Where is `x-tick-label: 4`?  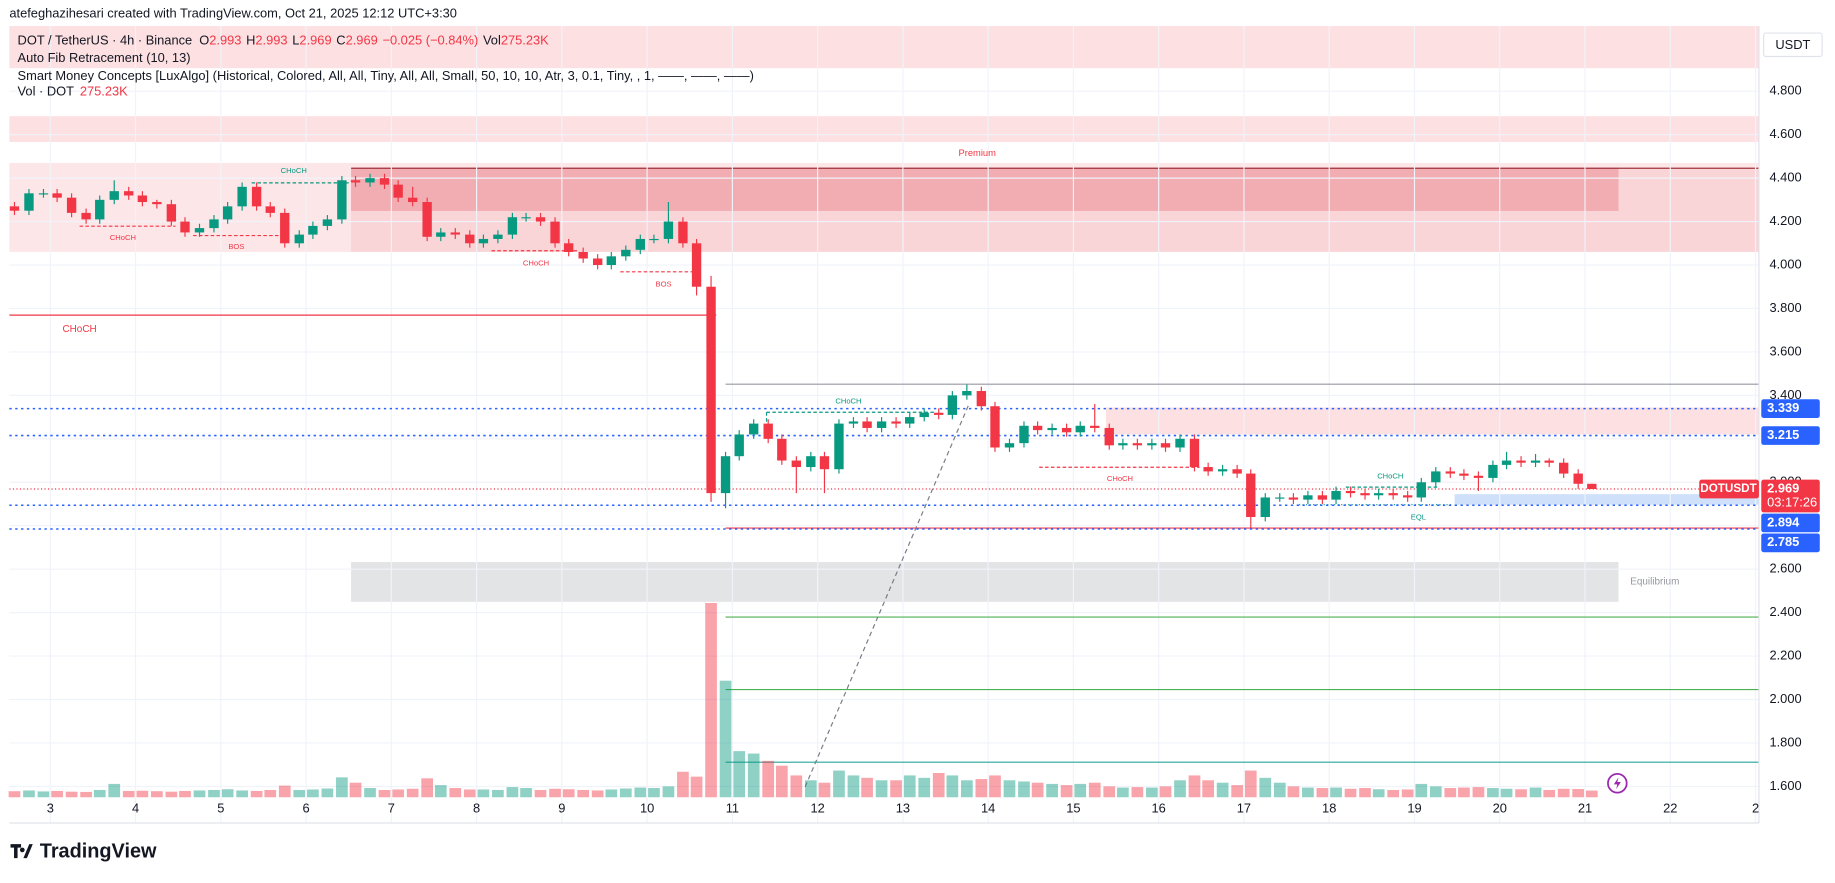
x-tick-label: 4 is located at coordinates (135, 807).